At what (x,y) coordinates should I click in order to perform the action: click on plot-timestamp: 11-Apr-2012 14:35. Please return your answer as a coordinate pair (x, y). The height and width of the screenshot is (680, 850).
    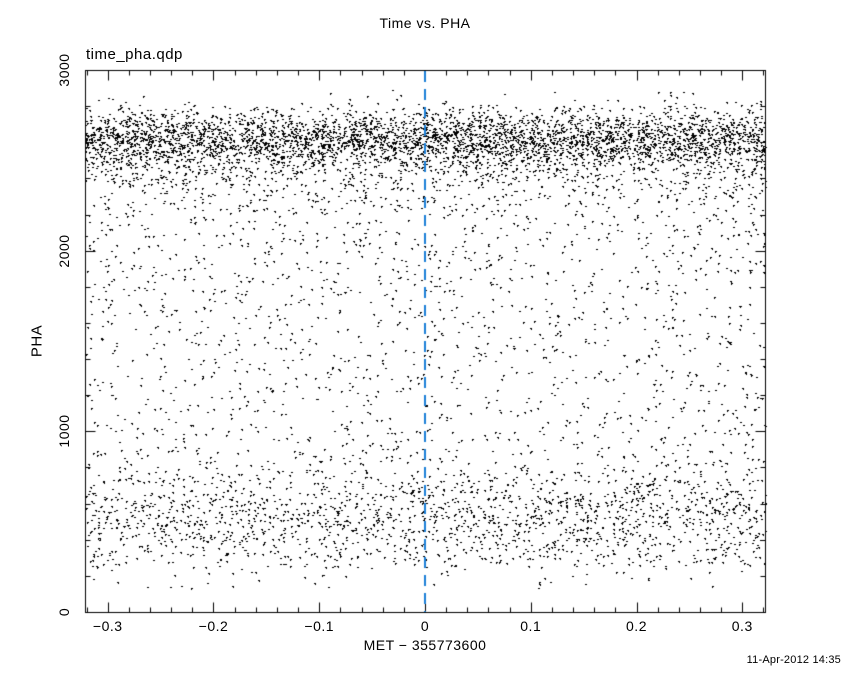
    Looking at the image, I should click on (793, 660).